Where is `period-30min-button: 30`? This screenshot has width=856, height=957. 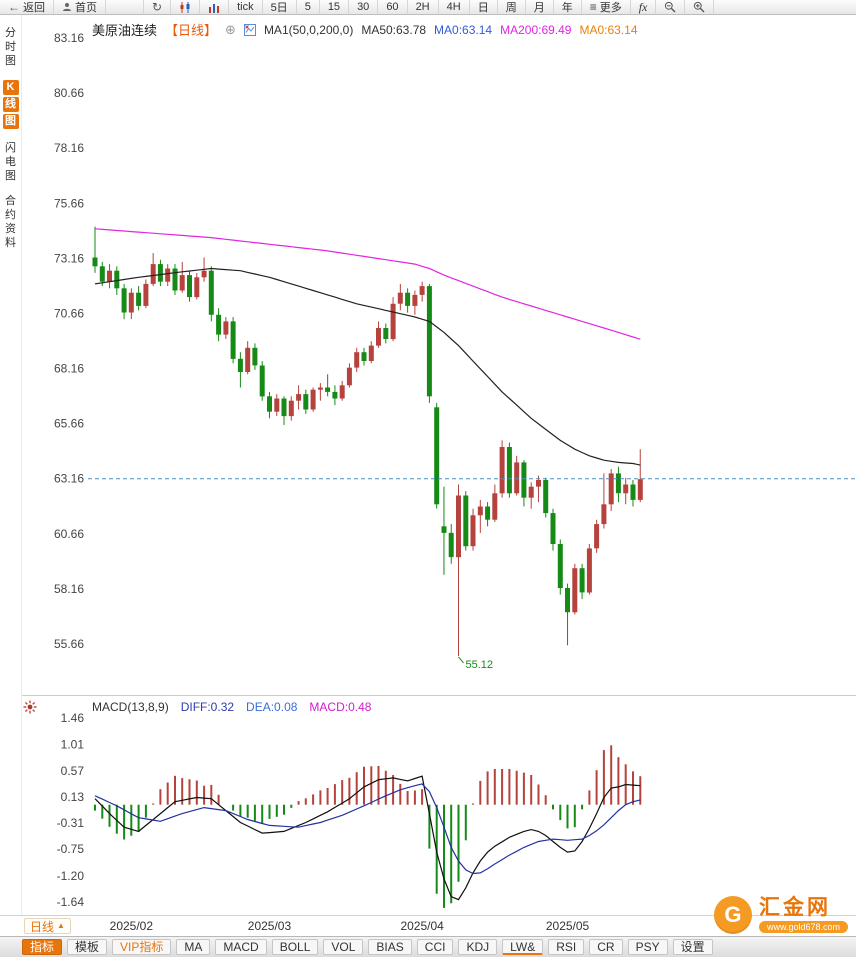 period-30min-button: 30 is located at coordinates (364, 7).